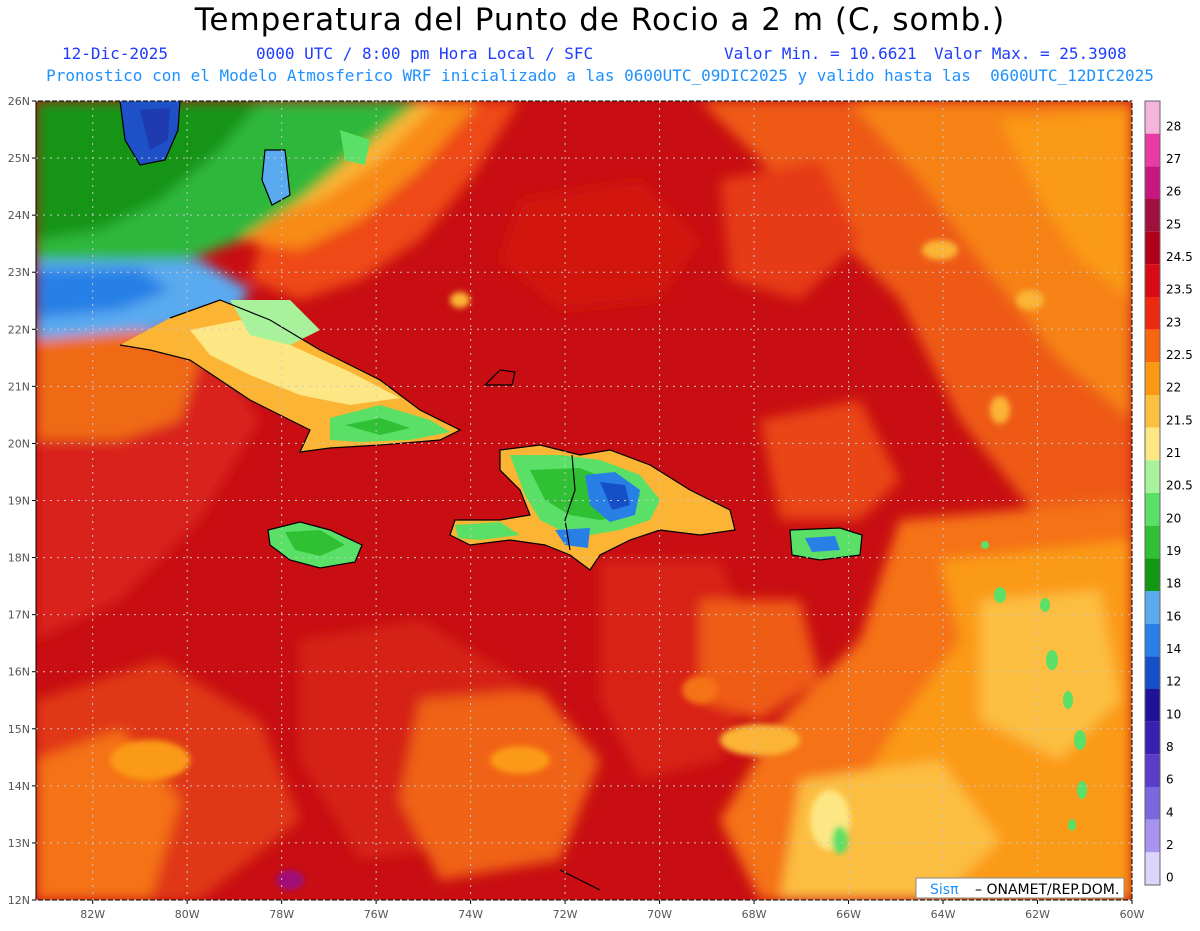 This screenshot has width=1200, height=931. I want to click on lat-label: 25N, so click(19, 158).